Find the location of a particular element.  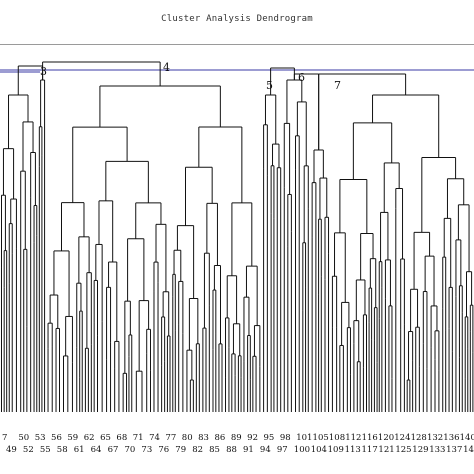

leaf-label: 125 is located at coordinates (403, 450).